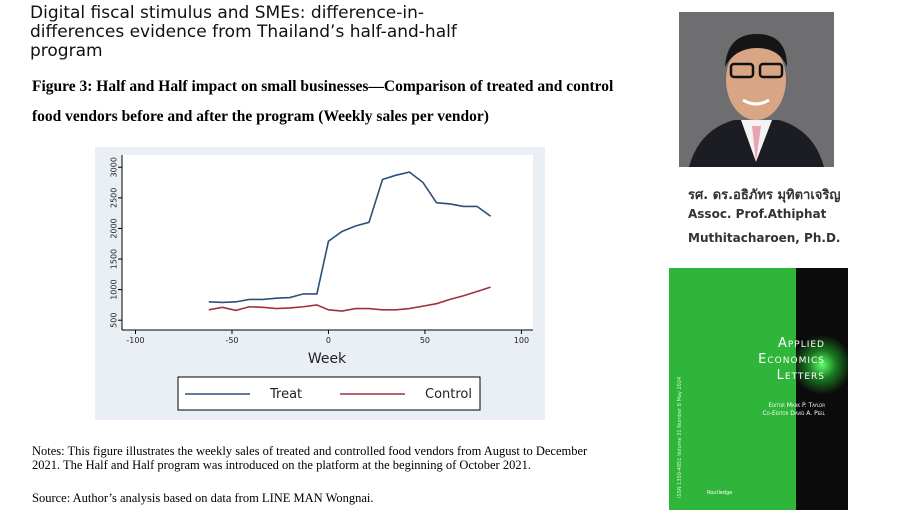 The image size is (900, 514). Describe the element at coordinates (328, 340) in the screenshot. I see `x-tick-label: 0` at that location.